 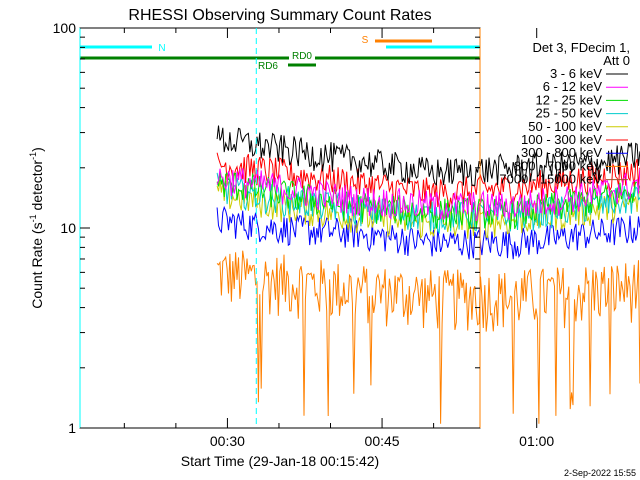 I want to click on legend-header-line1: Det 3, FDecim 1,, so click(x=581, y=47).